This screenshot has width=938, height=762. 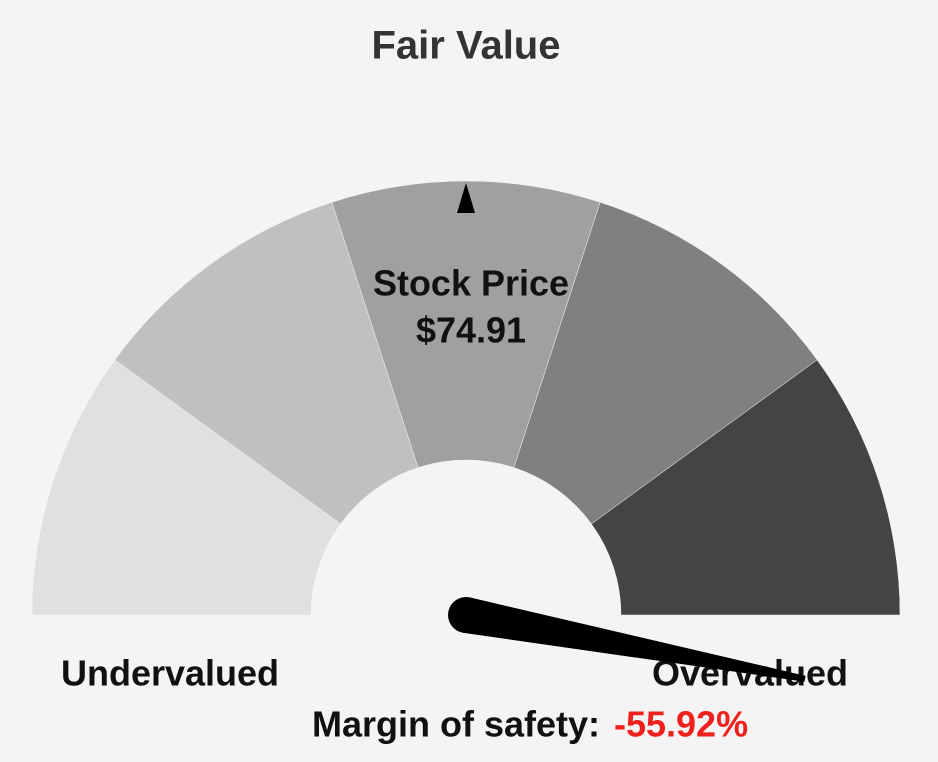 I want to click on chart-title: Fair Value, so click(x=466, y=46).